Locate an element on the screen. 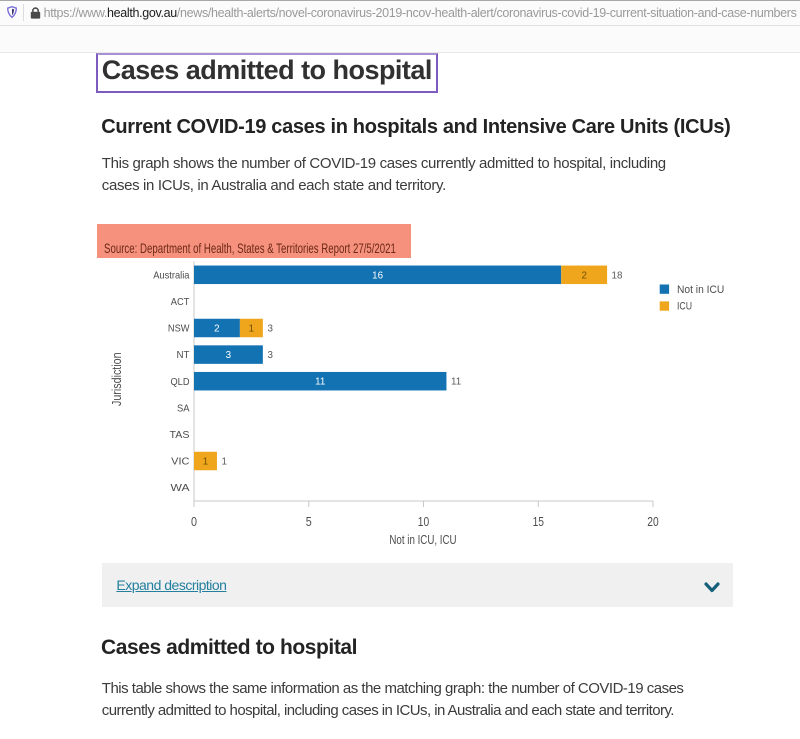  svg-text: TAS is located at coordinates (180, 435).